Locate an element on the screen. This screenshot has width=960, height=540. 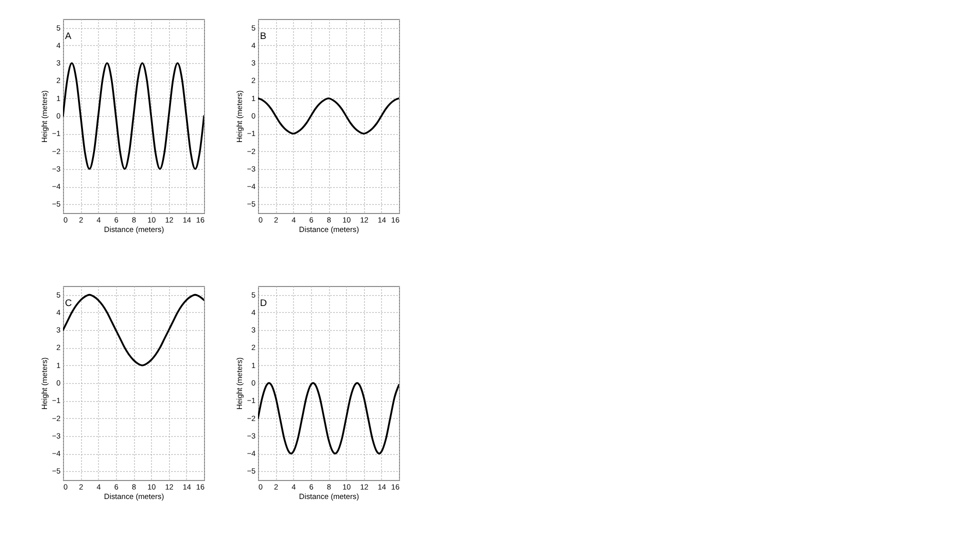
text: B is located at coordinates (263, 36).